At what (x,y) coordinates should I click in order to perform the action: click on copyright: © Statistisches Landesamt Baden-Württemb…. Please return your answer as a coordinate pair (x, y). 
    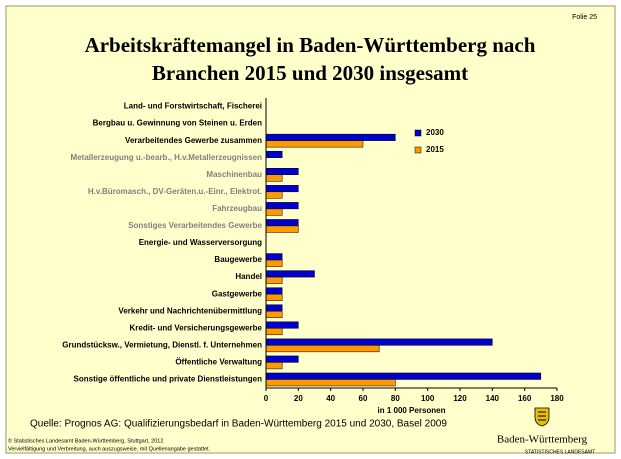
    Looking at the image, I should click on (85, 440).